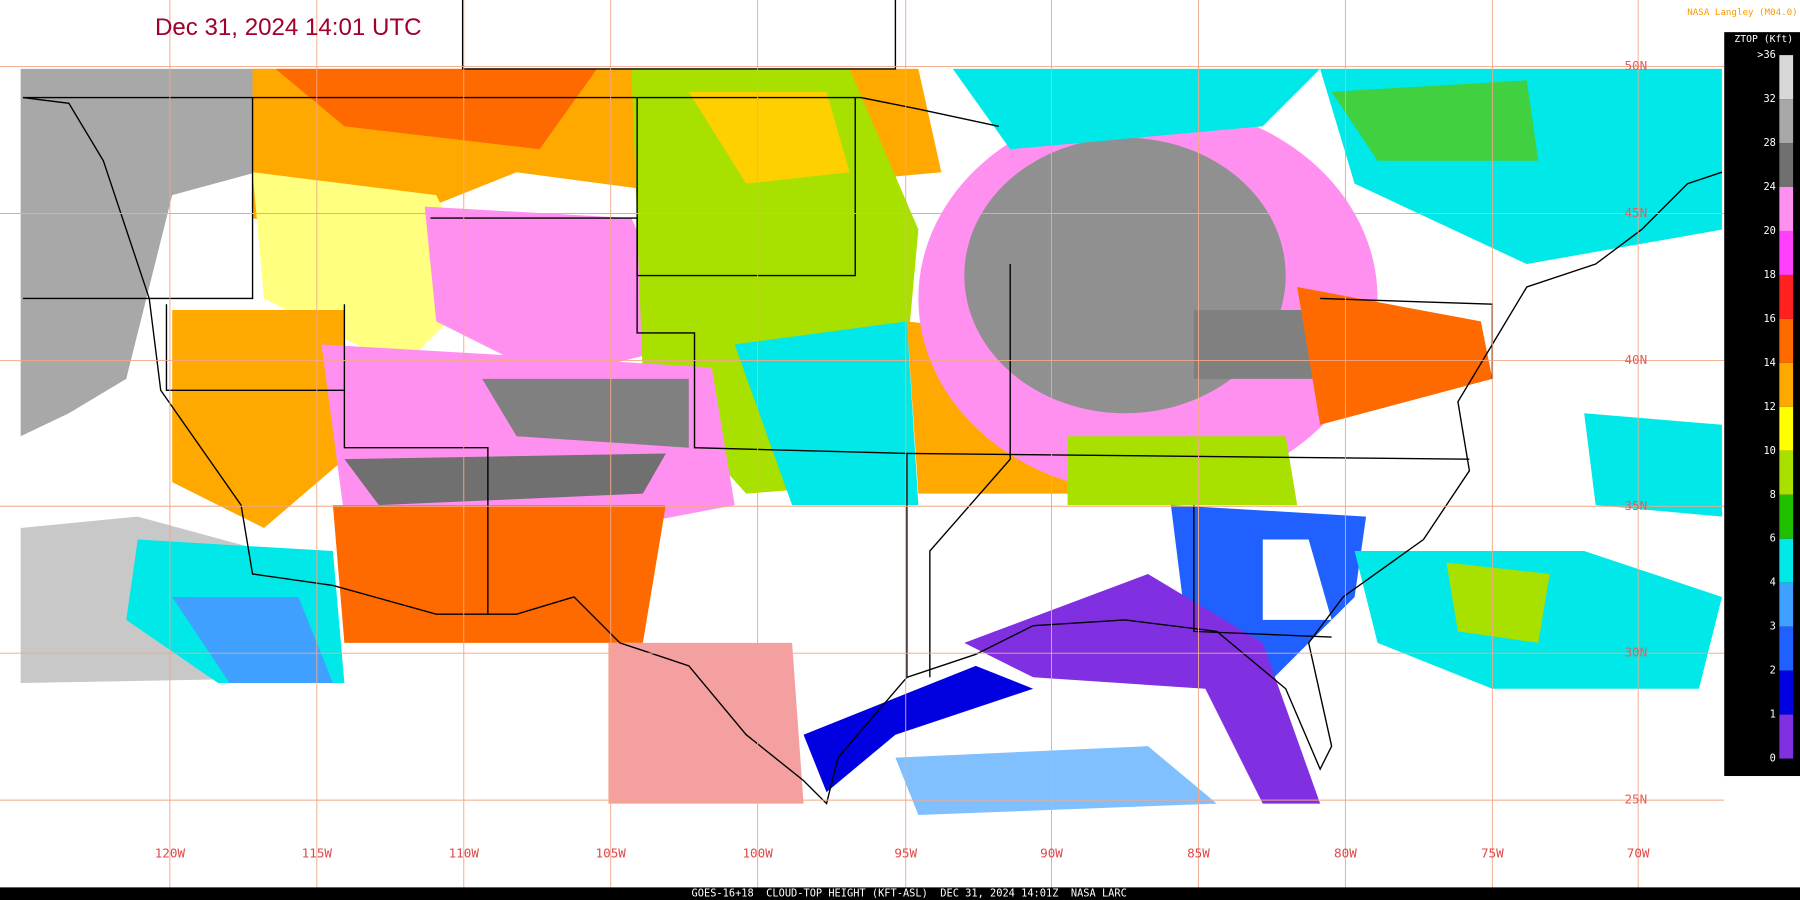 Image resolution: width=1800 pixels, height=900 pixels. I want to click on longitude-label: 105W, so click(611, 853).